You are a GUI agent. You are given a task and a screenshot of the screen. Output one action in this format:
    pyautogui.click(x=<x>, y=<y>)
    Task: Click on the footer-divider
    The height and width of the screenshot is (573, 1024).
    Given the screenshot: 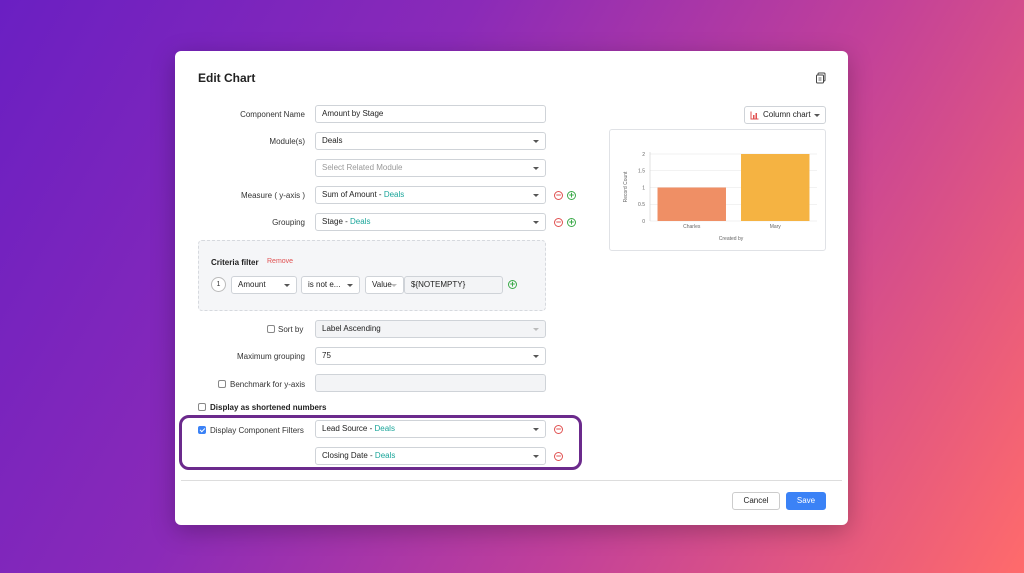 What is the action you would take?
    pyautogui.click(x=511, y=480)
    